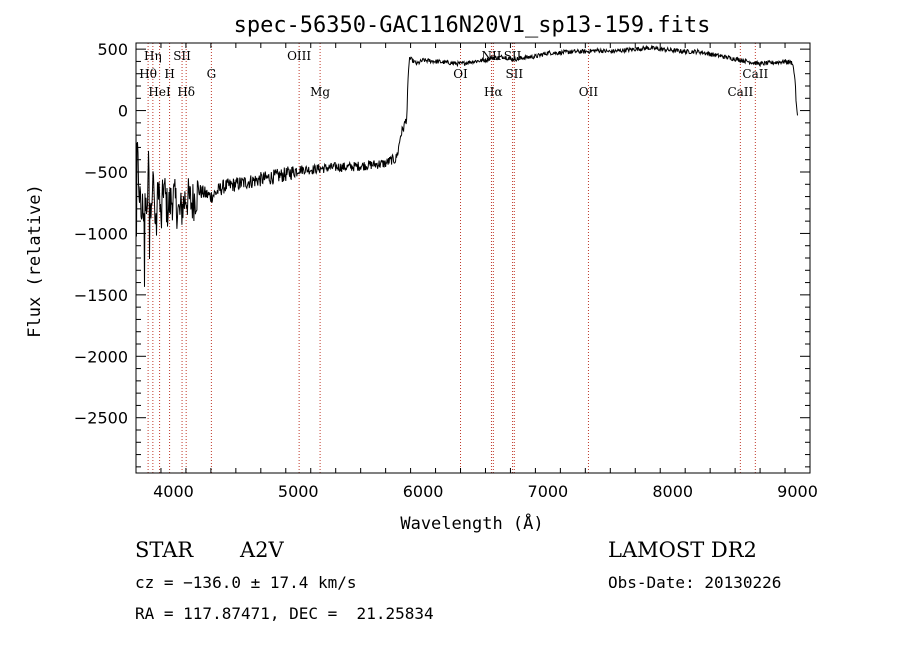 This screenshot has width=900, height=649. I want to click on x-tick-label: 5000, so click(298, 491).